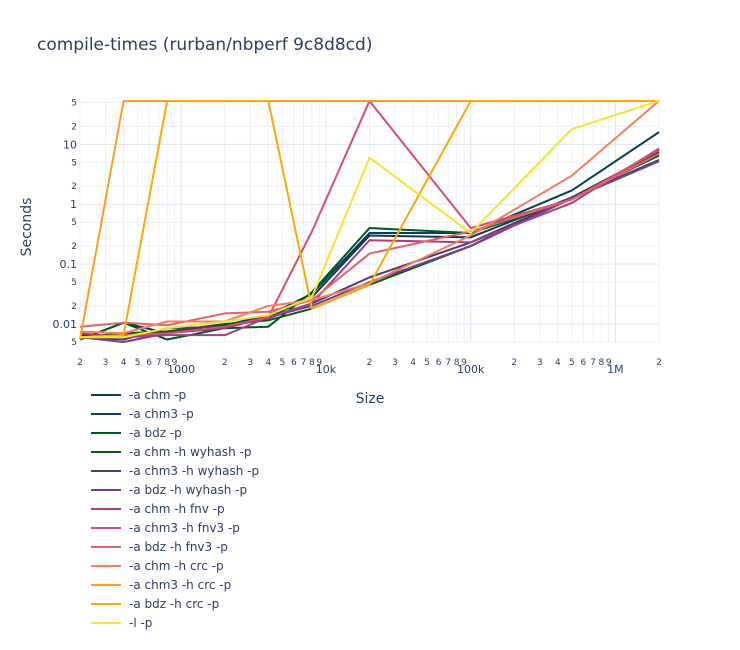 The width and height of the screenshot is (740, 650). I want to click on legend-label: -a chm -h crc -p, so click(176, 566).